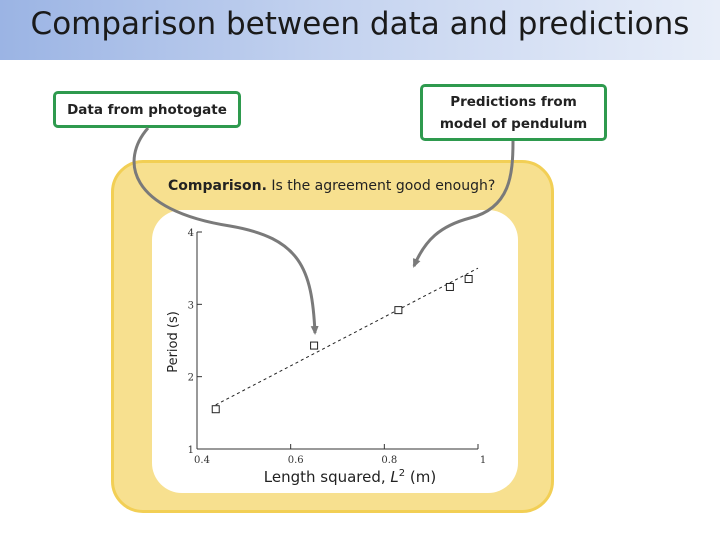  Describe the element at coordinates (225, 231) in the screenshot. I see `arrow-data-to-point` at that location.